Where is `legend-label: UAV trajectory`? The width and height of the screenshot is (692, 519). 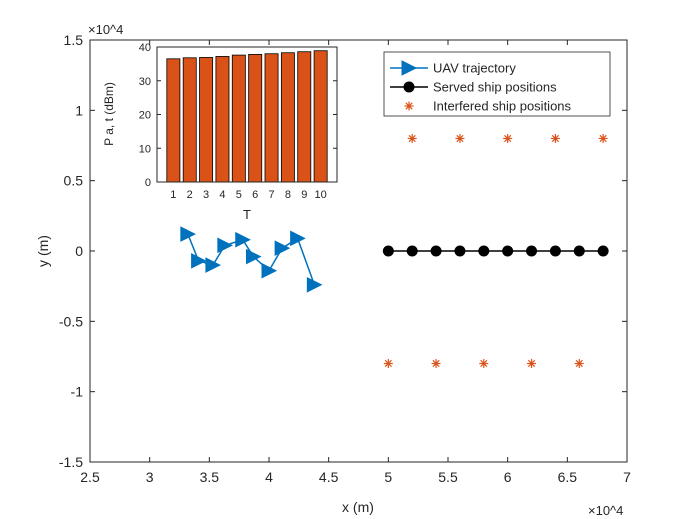
legend-label: UAV trajectory is located at coordinates (474, 68).